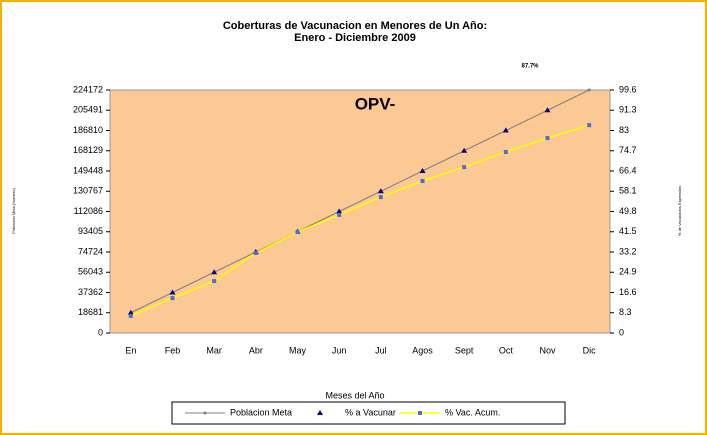 Image resolution: width=707 pixels, height=435 pixels. Describe the element at coordinates (256, 350) in the screenshot. I see `x-tick-label: Abr` at that location.